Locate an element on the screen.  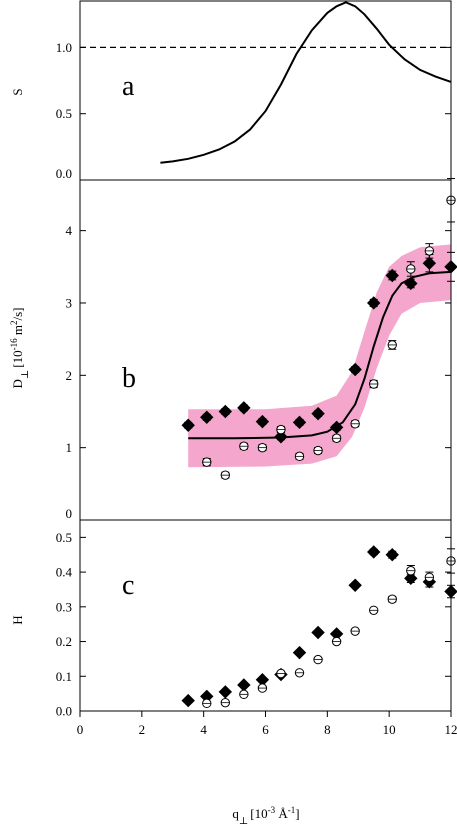
x-axis-label-units-1: [10 is located at coordinates (258, 813).